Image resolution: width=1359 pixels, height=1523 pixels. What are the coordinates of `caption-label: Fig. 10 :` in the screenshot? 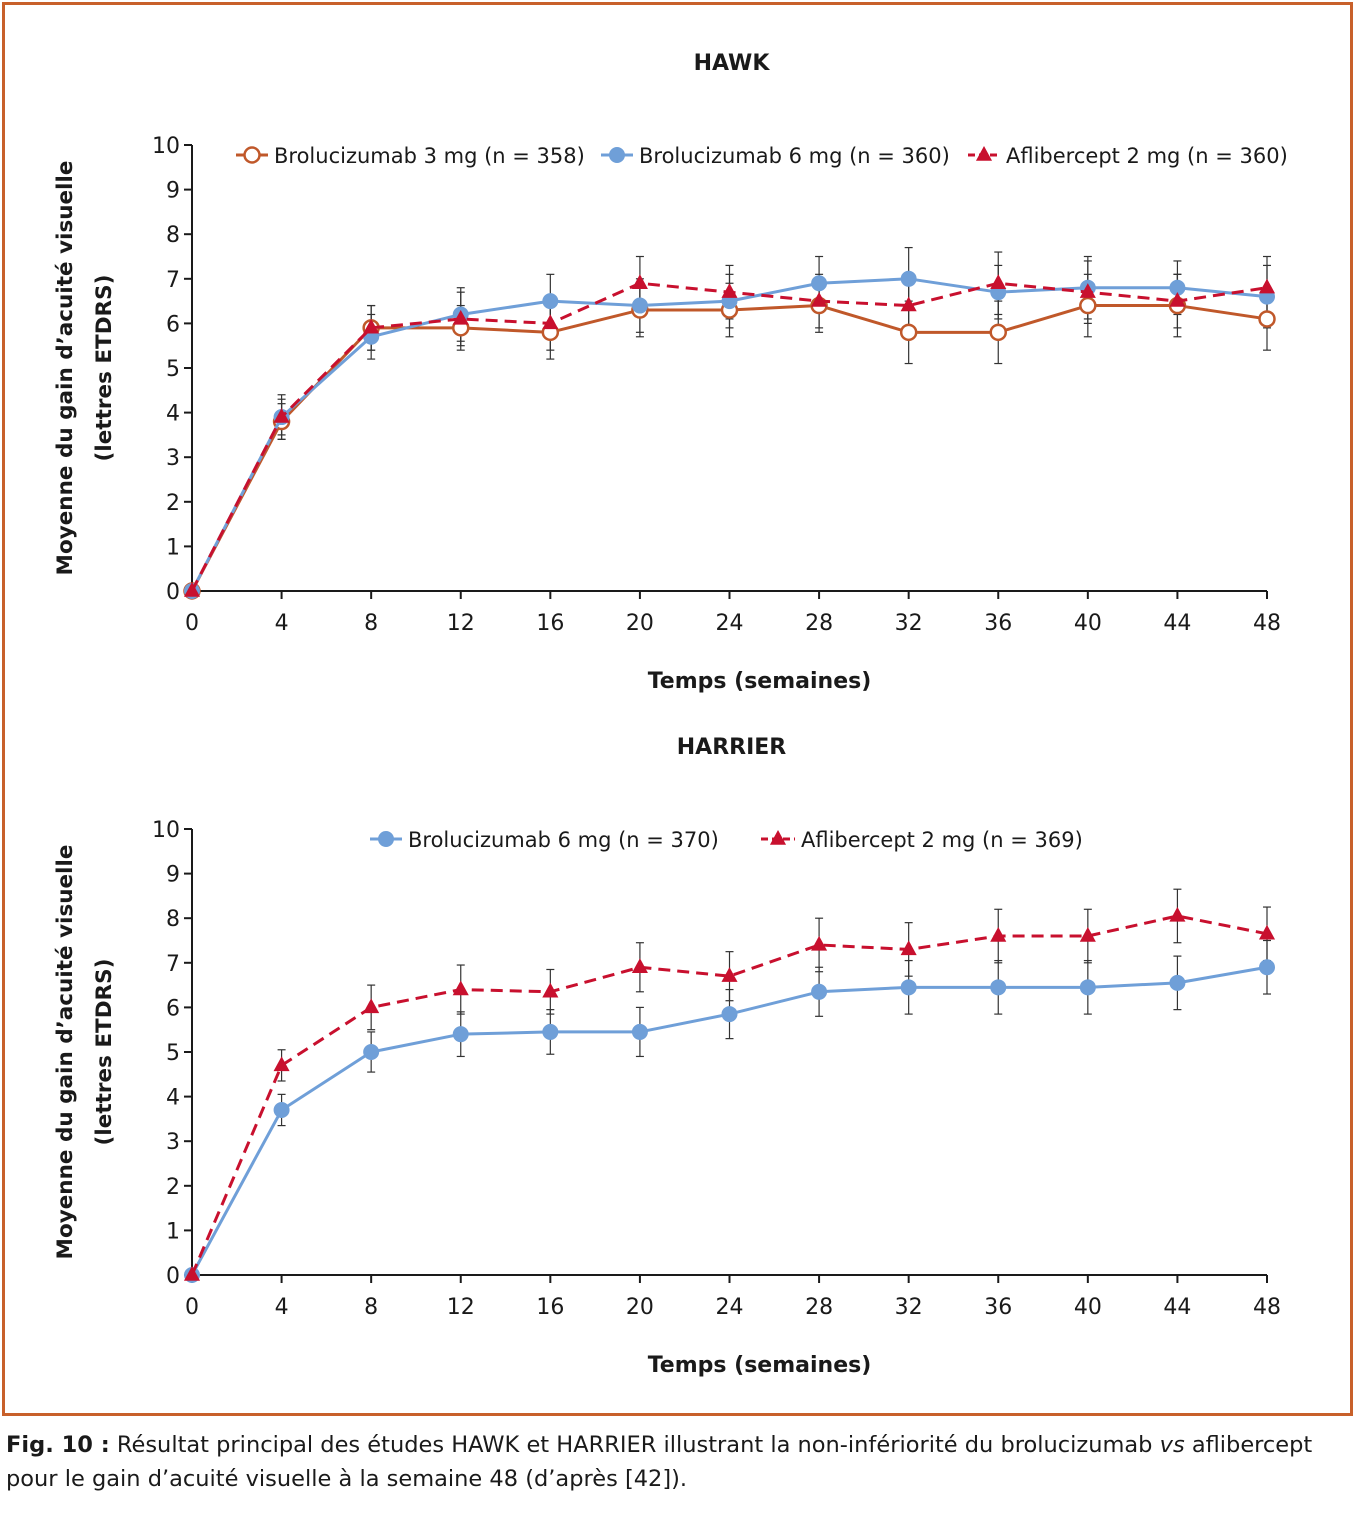 It's located at (58, 1445).